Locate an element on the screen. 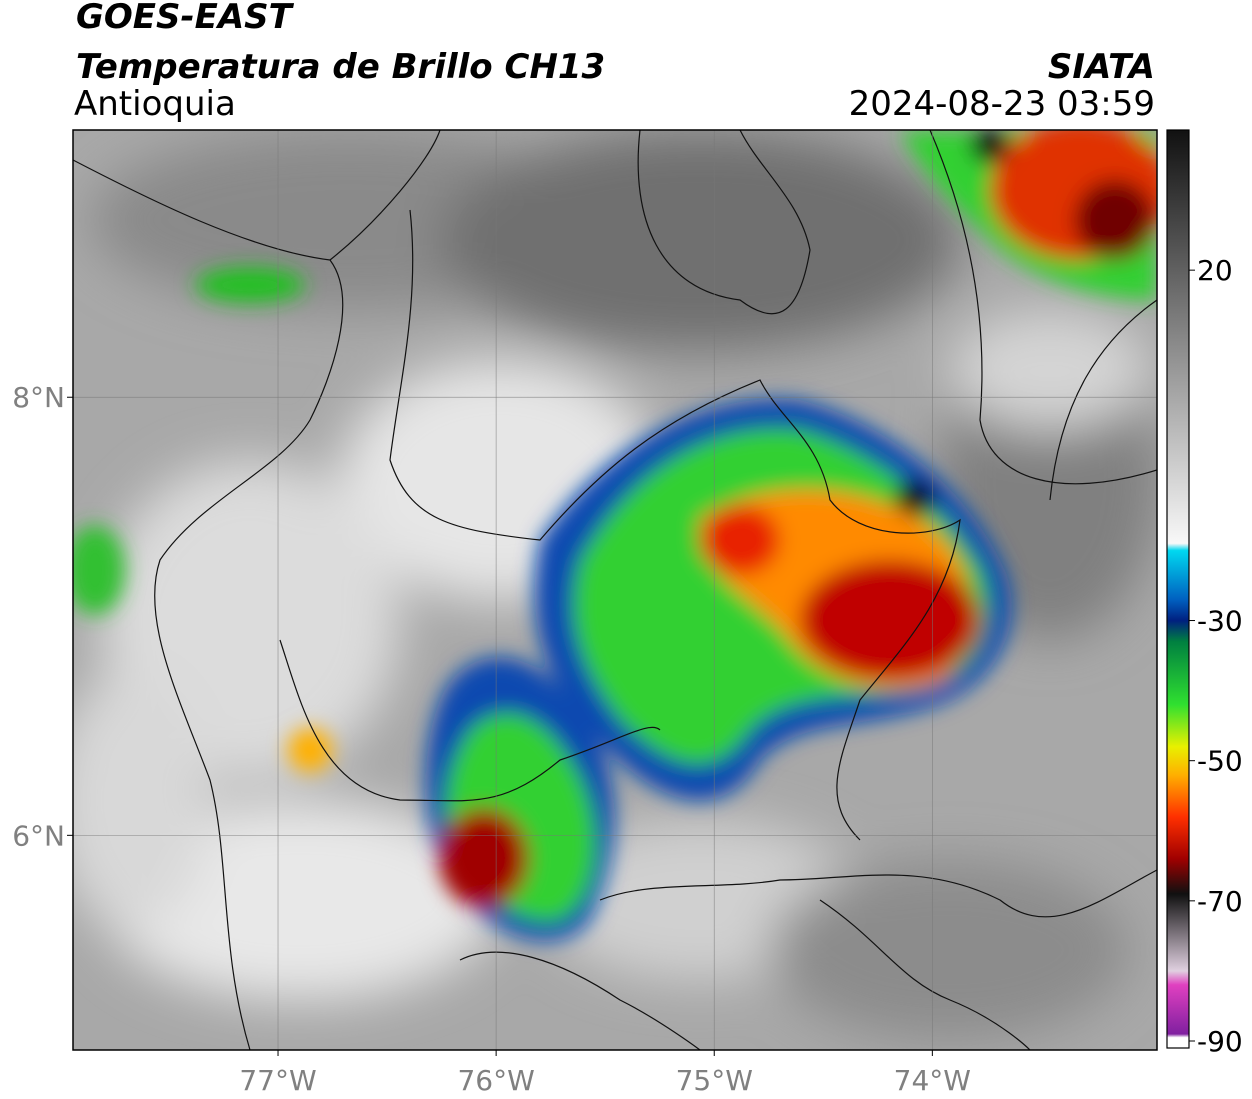 This screenshot has height=1099, width=1252. x-tick-label: 74°W is located at coordinates (932, 1080).